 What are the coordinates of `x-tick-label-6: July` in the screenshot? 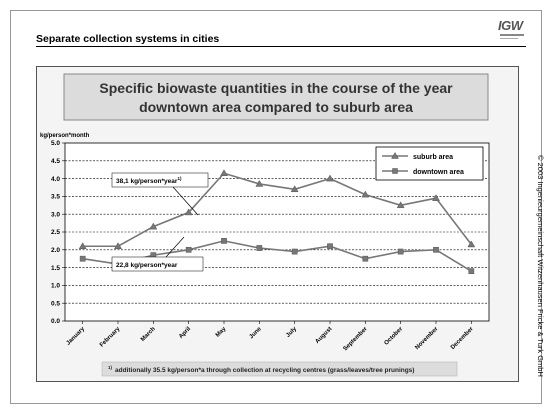 It's located at (291, 332).